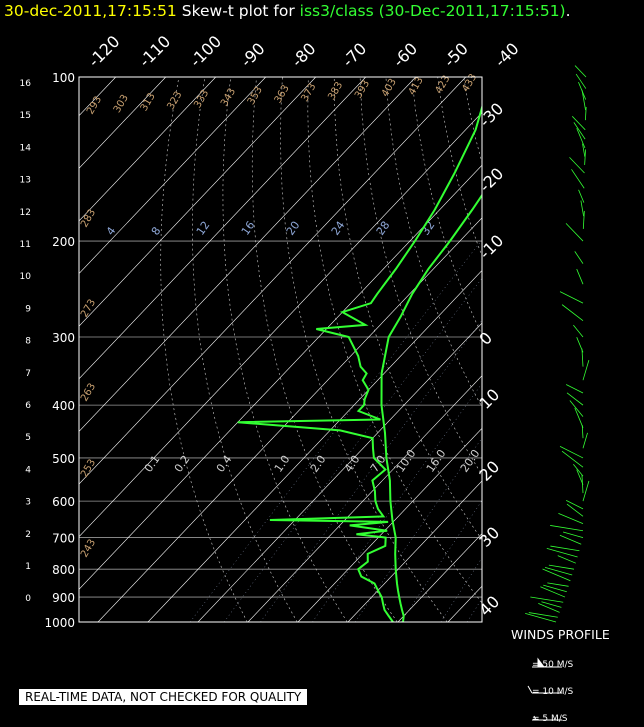 The width and height of the screenshot is (644, 727). I want to click on dry-adiabat-label: 363, so click(282, 94).